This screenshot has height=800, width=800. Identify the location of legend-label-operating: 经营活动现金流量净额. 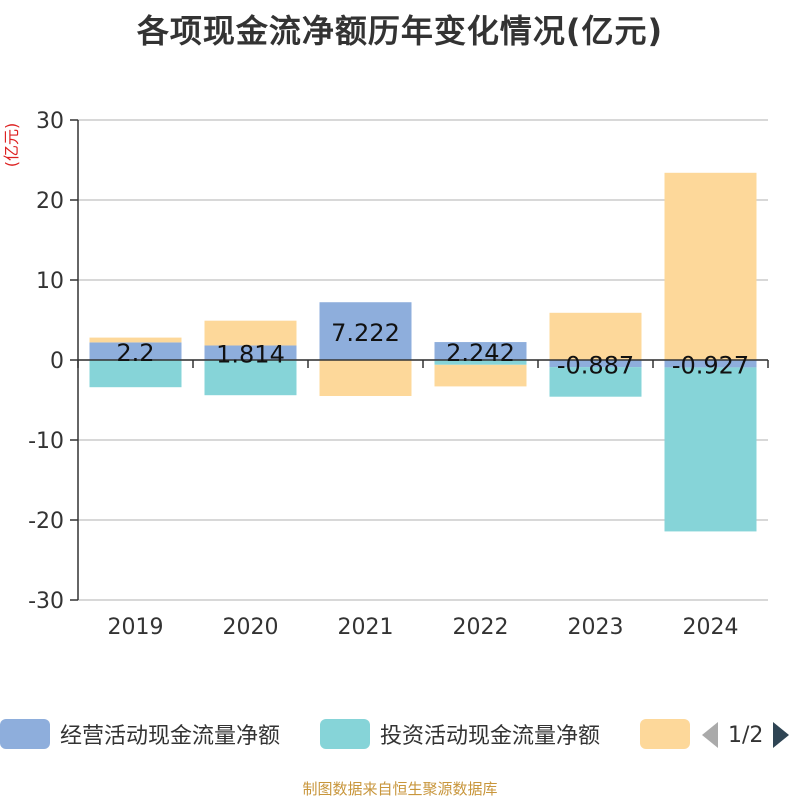
(170, 736).